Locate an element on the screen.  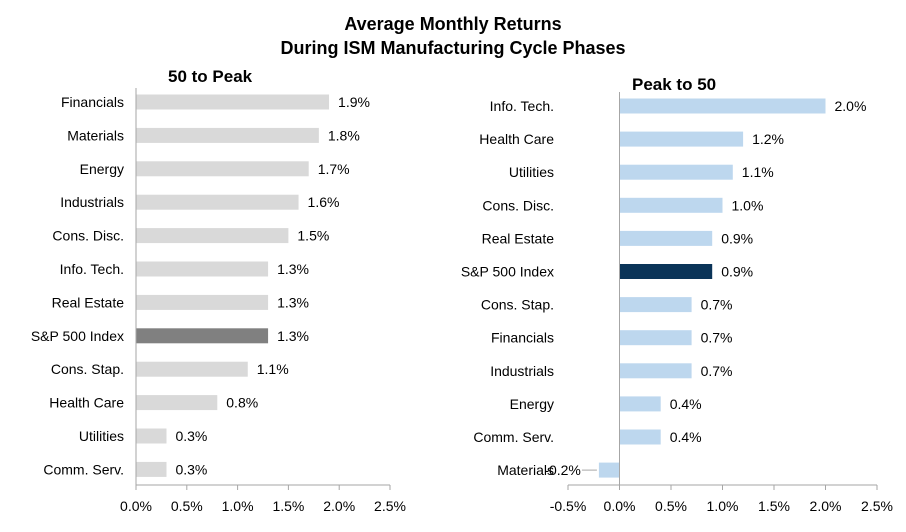
left-category-label: S&P 500 Index is located at coordinates (77, 336).